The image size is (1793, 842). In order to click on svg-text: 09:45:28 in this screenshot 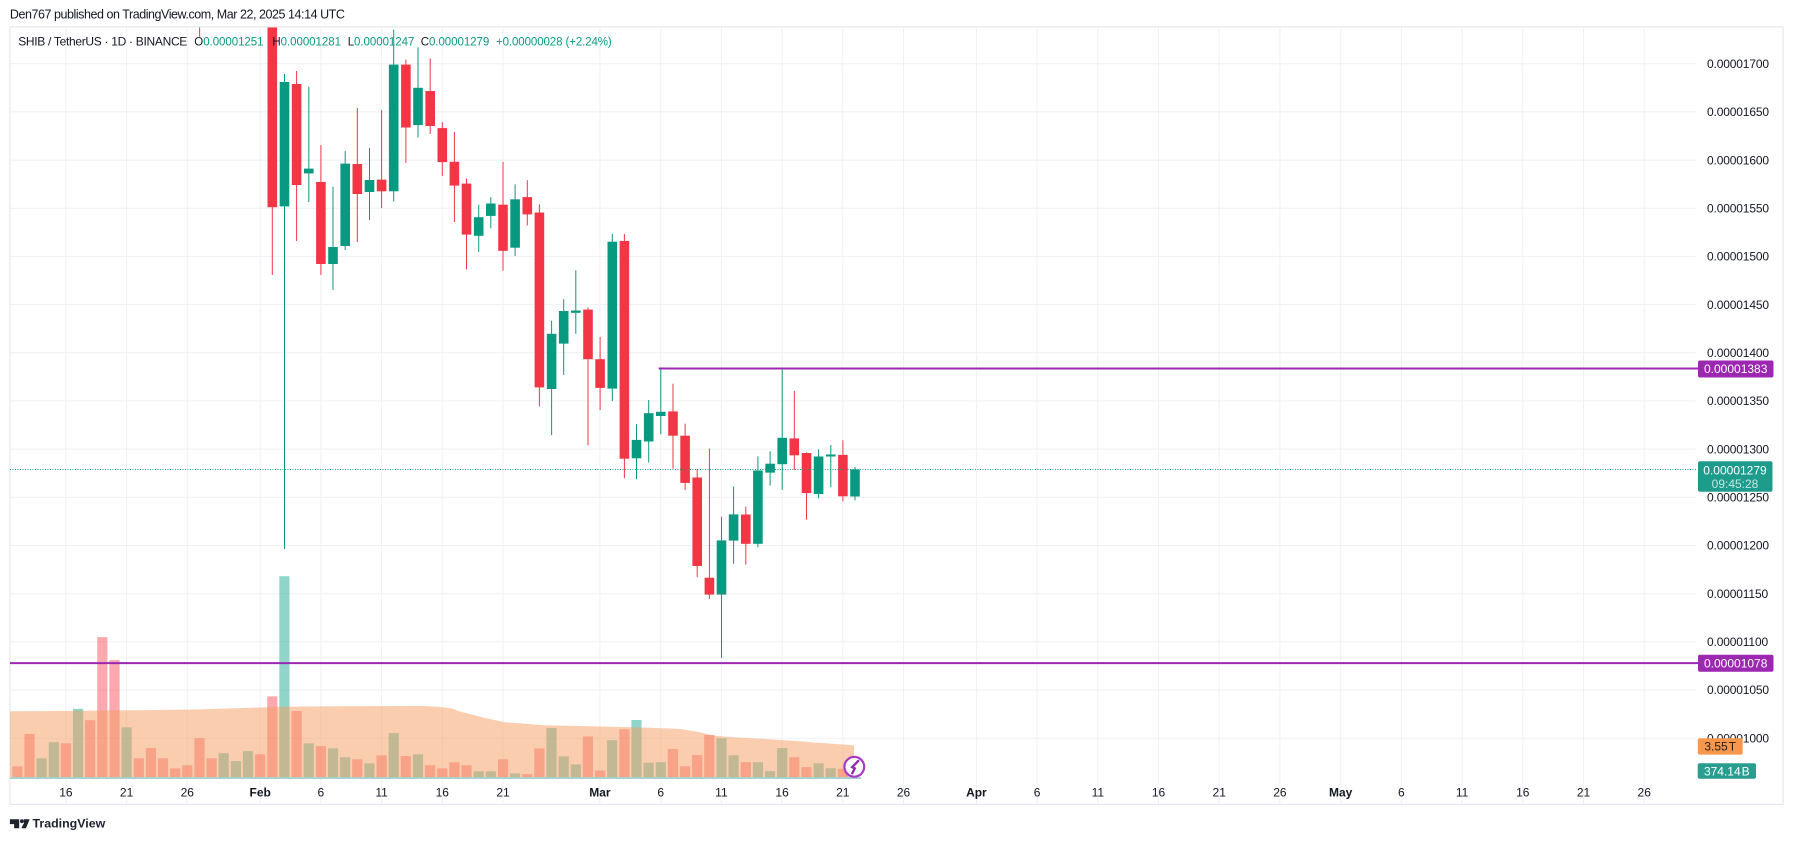, I will do `click(1735, 484)`.